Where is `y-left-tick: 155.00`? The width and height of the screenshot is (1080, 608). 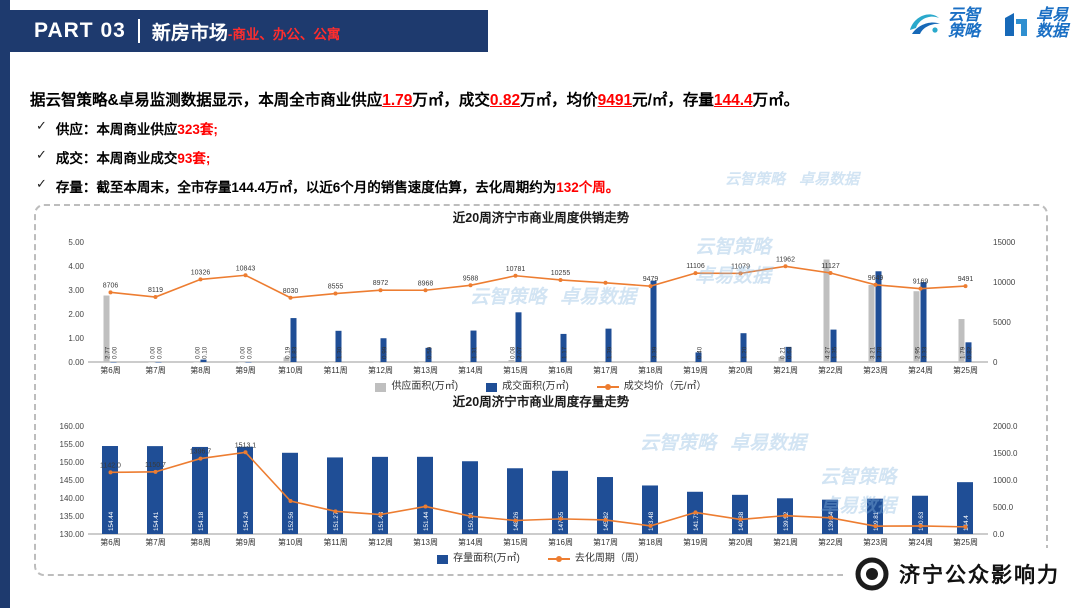 y-left-tick: 155.00 is located at coordinates (72, 444).